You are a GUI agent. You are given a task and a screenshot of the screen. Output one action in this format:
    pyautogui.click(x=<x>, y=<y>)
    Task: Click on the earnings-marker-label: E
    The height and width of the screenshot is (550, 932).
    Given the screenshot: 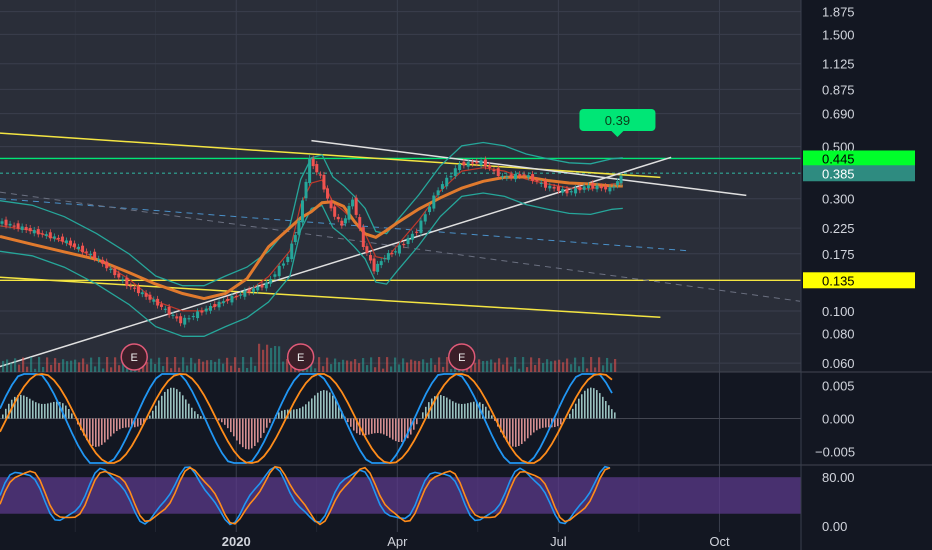 What is the action you would take?
    pyautogui.click(x=134, y=358)
    